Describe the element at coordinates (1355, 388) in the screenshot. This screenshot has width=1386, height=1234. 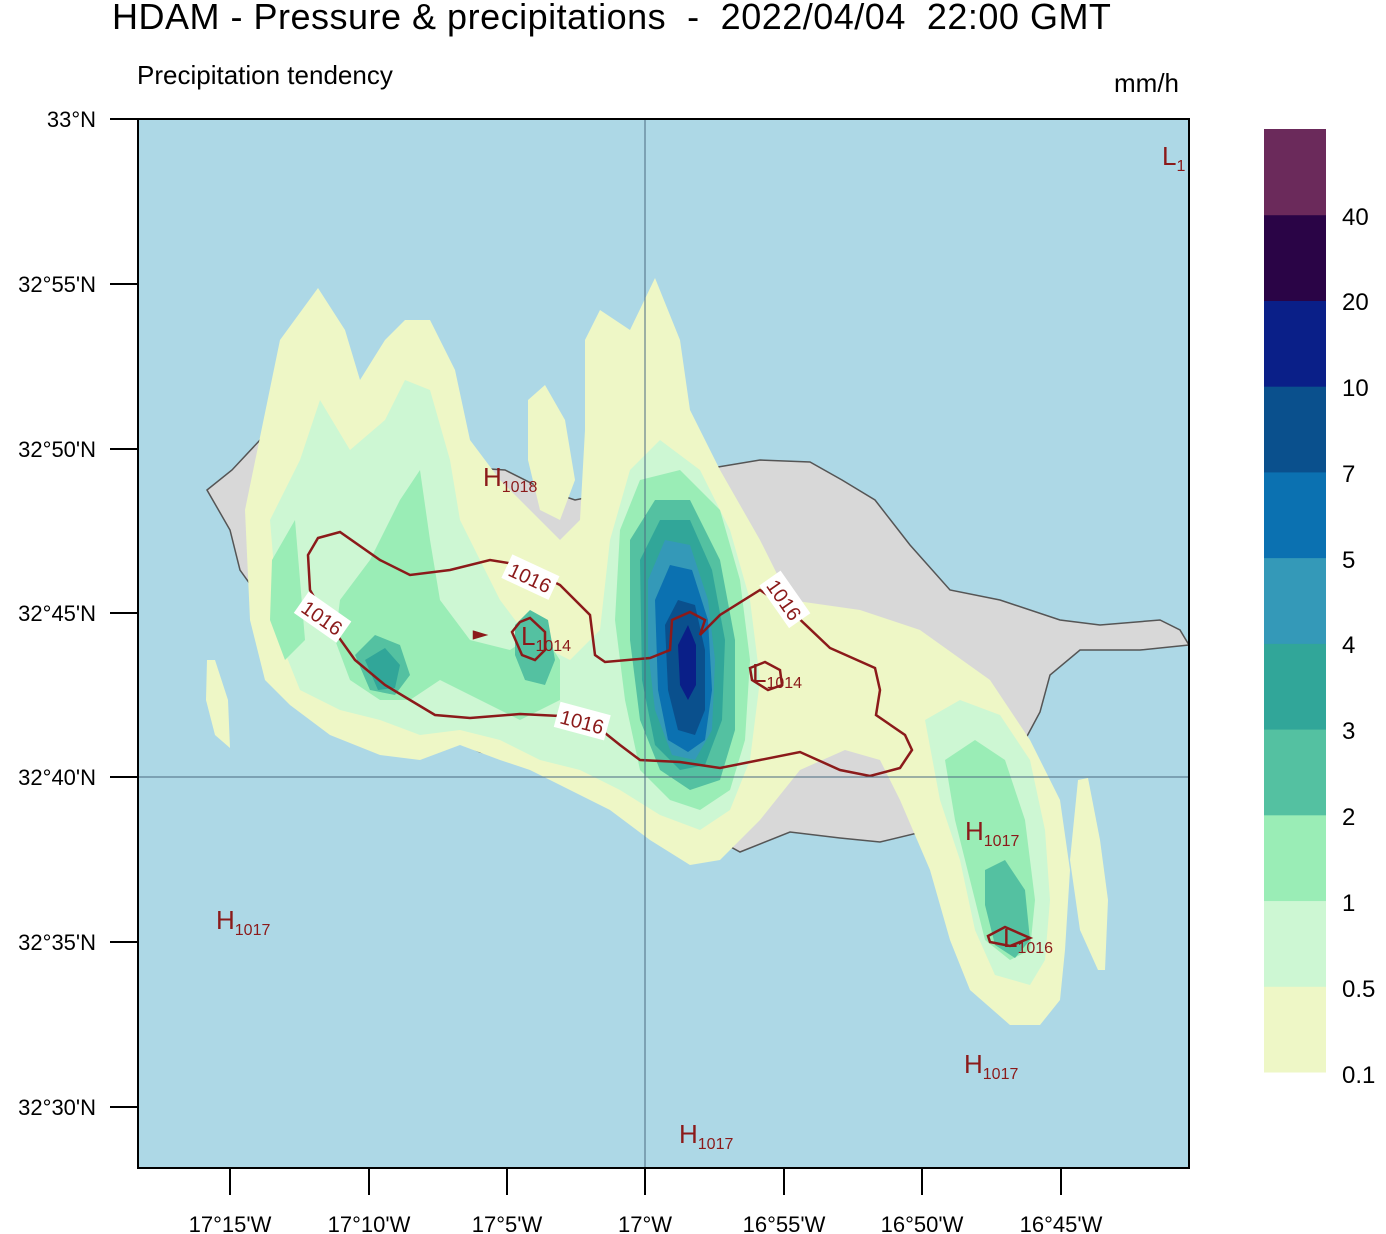
I see `colorbar-label: 10` at that location.